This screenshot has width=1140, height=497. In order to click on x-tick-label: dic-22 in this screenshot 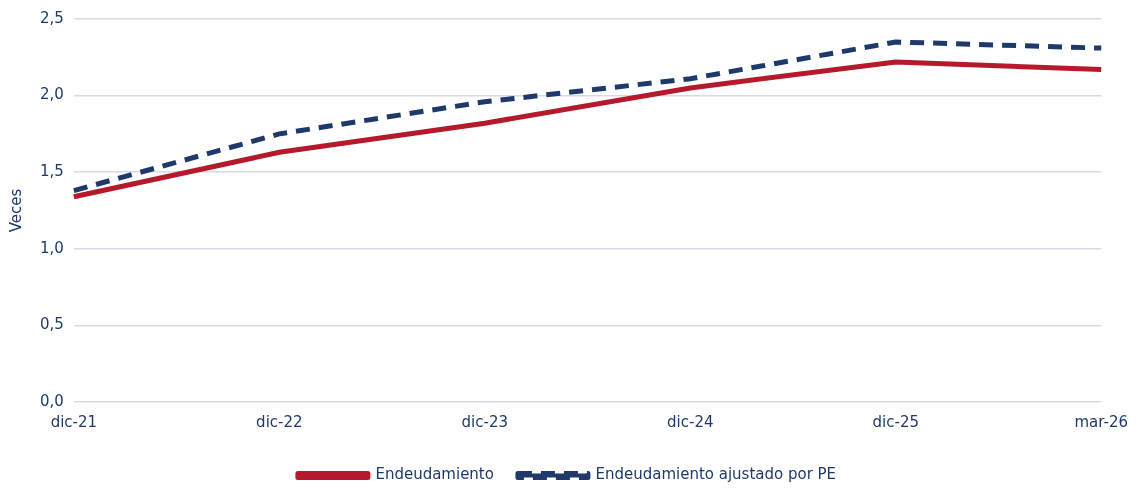, I will do `click(279, 421)`.